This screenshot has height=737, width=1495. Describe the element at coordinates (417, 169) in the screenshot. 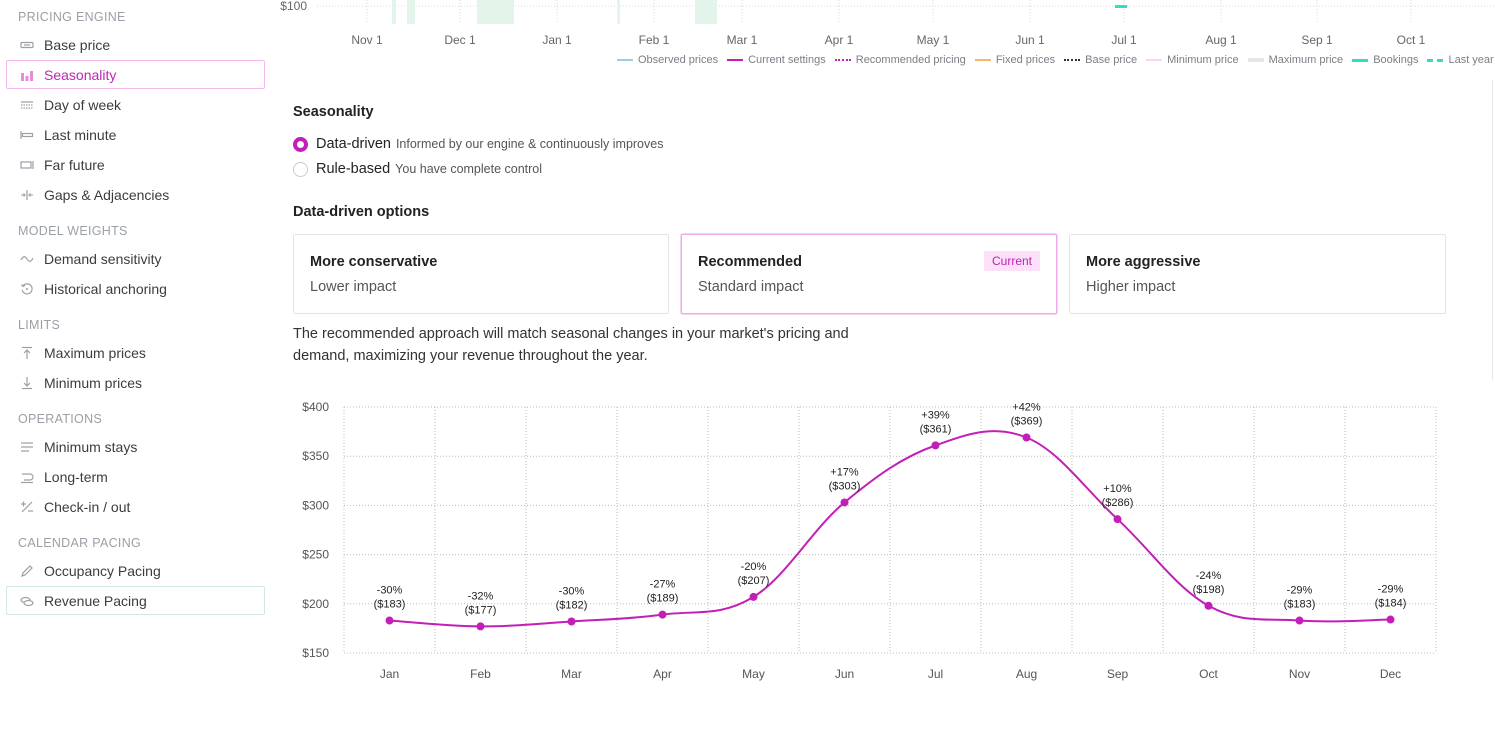

I see `radio-rule-based: Rule-based You have complete control` at that location.